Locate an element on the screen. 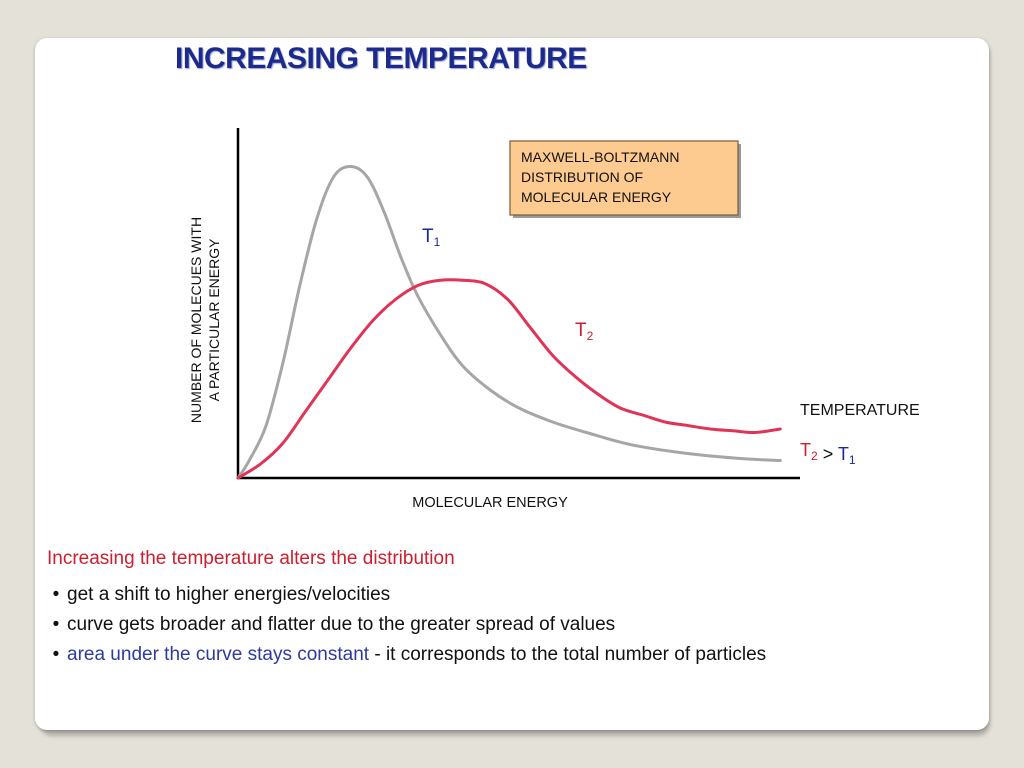  slide-title: INCREASING TEMPERATURE is located at coordinates (381, 58).